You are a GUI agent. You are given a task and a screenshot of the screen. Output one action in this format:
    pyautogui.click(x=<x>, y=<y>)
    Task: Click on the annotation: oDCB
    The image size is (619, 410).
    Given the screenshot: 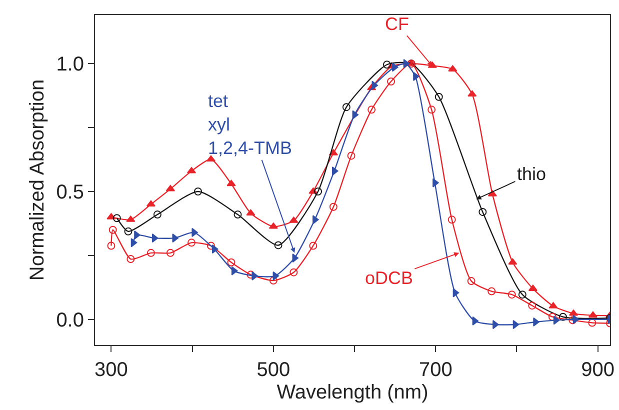 What is the action you would take?
    pyautogui.click(x=389, y=278)
    